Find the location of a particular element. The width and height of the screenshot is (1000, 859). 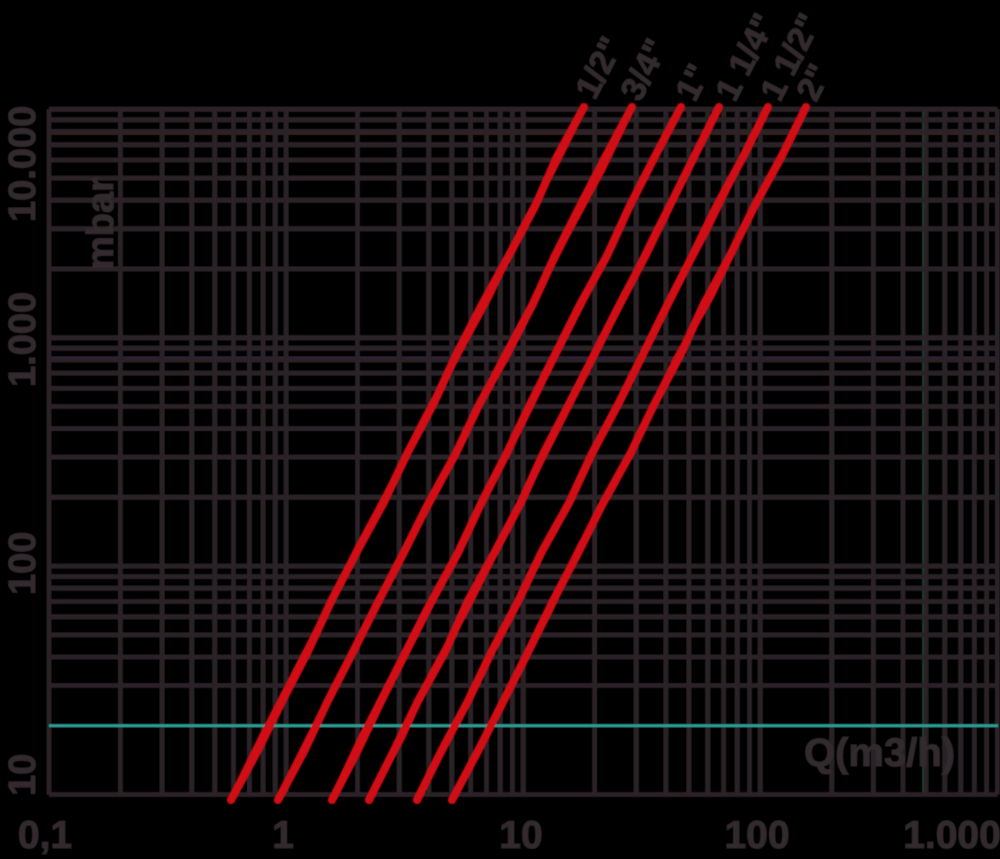

svg-text: 1 is located at coordinates (283, 835).